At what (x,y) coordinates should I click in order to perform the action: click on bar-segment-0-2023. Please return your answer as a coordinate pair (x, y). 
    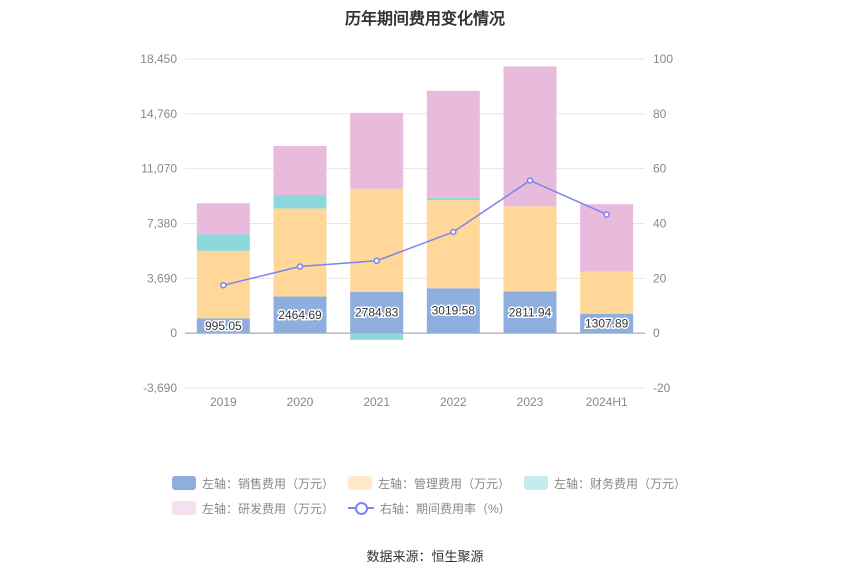
    Looking at the image, I should click on (530, 312).